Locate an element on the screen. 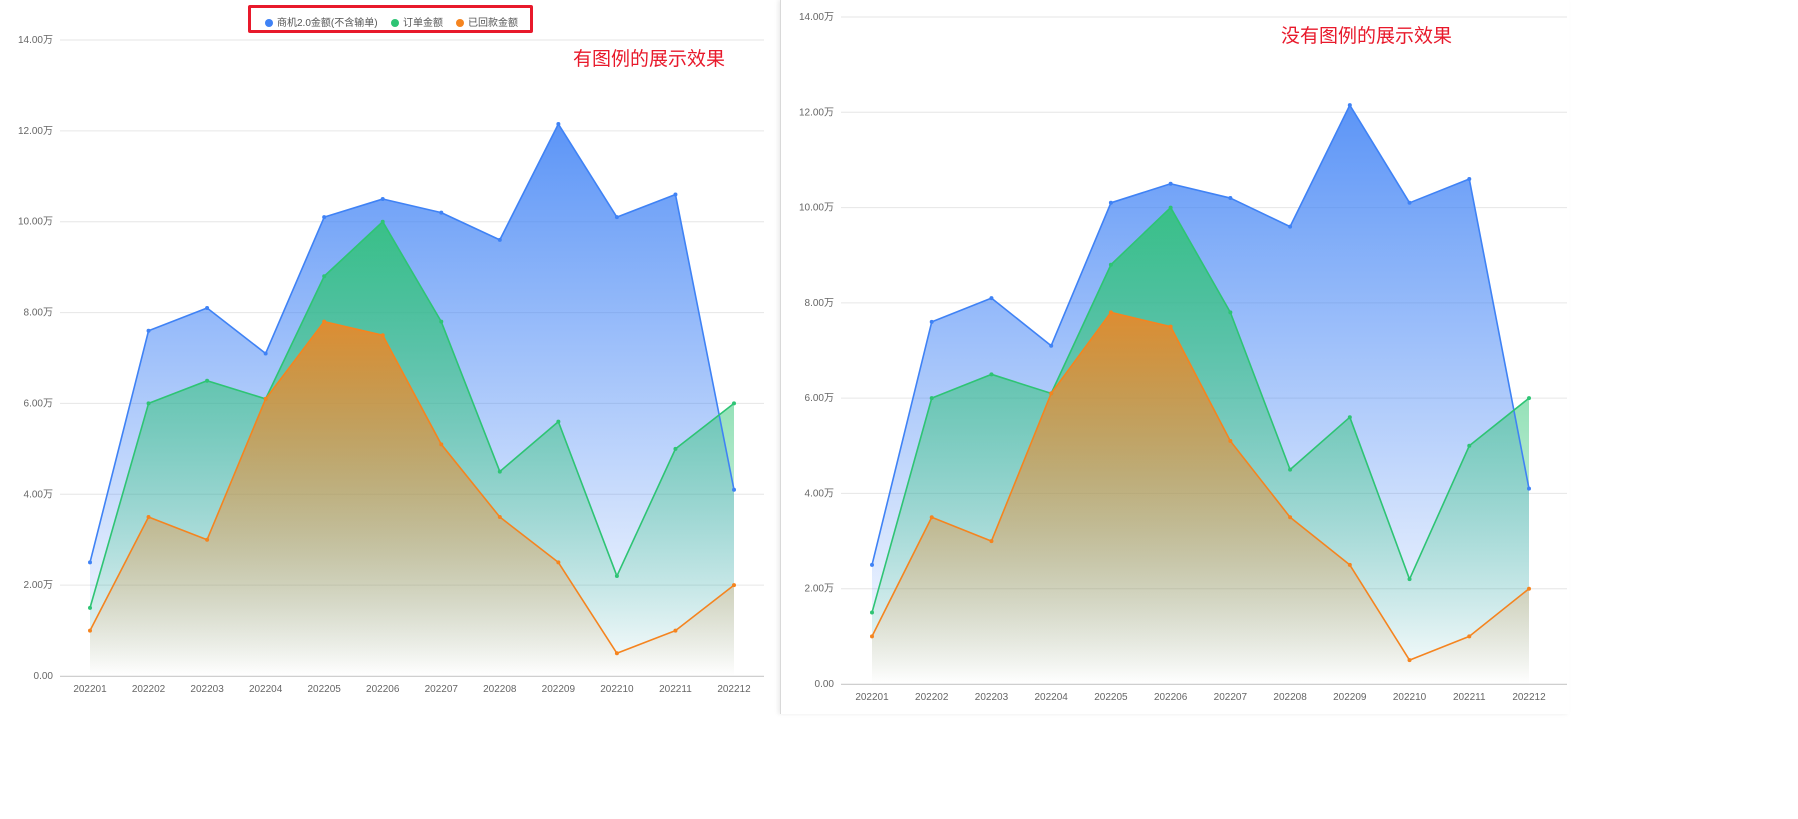  x-tick-label: 202205 is located at coordinates (324, 689).